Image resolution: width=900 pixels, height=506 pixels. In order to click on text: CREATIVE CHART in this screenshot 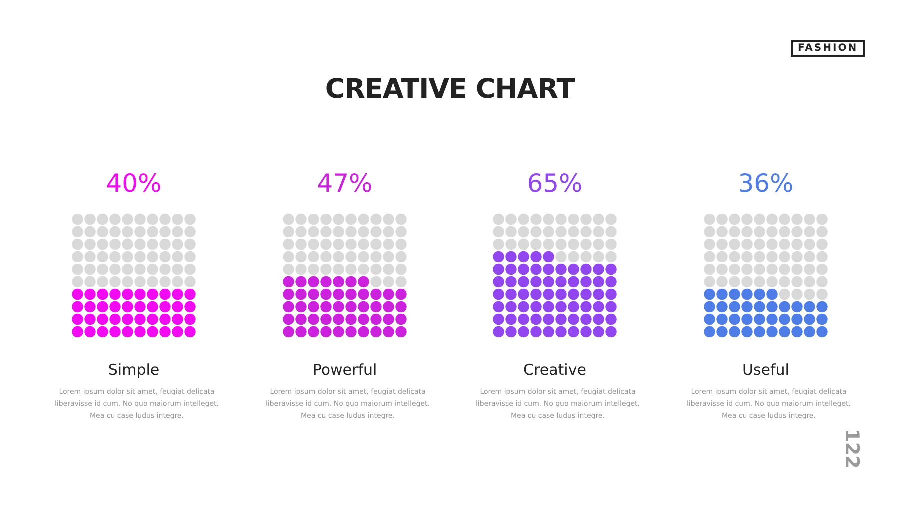, I will do `click(450, 89)`.